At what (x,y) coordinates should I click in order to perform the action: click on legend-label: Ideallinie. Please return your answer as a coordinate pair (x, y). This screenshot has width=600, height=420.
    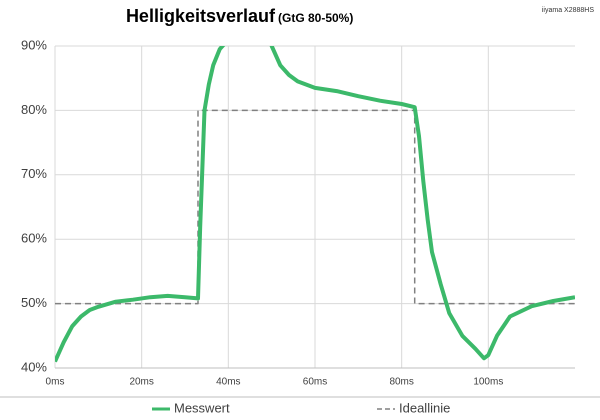
    Looking at the image, I should click on (424, 407).